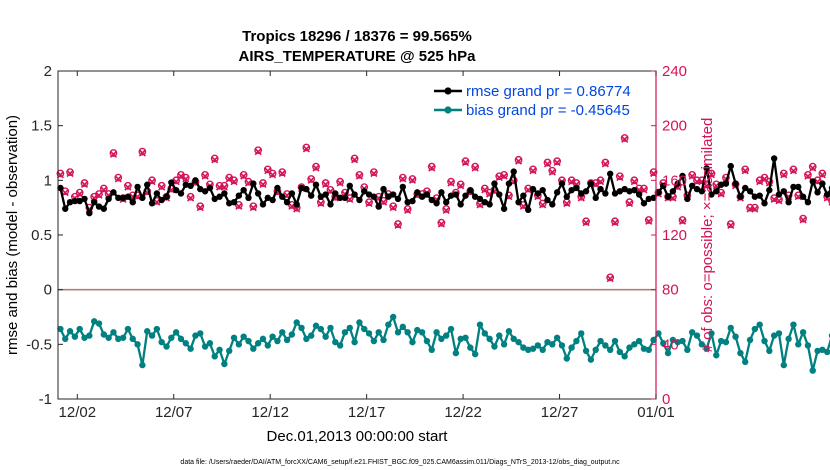 The width and height of the screenshot is (830, 470). Describe the element at coordinates (674, 126) in the screenshot. I see `y-tick-label-right: 200` at that location.